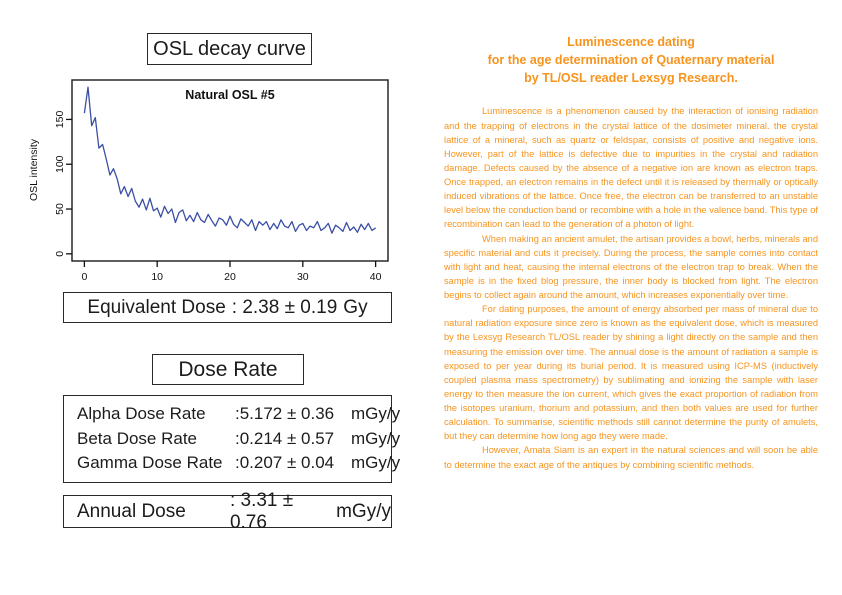 This screenshot has height=595, width=842. I want to click on equivalent-dose-value: : 2.38 ± 0.19, so click(284, 307).